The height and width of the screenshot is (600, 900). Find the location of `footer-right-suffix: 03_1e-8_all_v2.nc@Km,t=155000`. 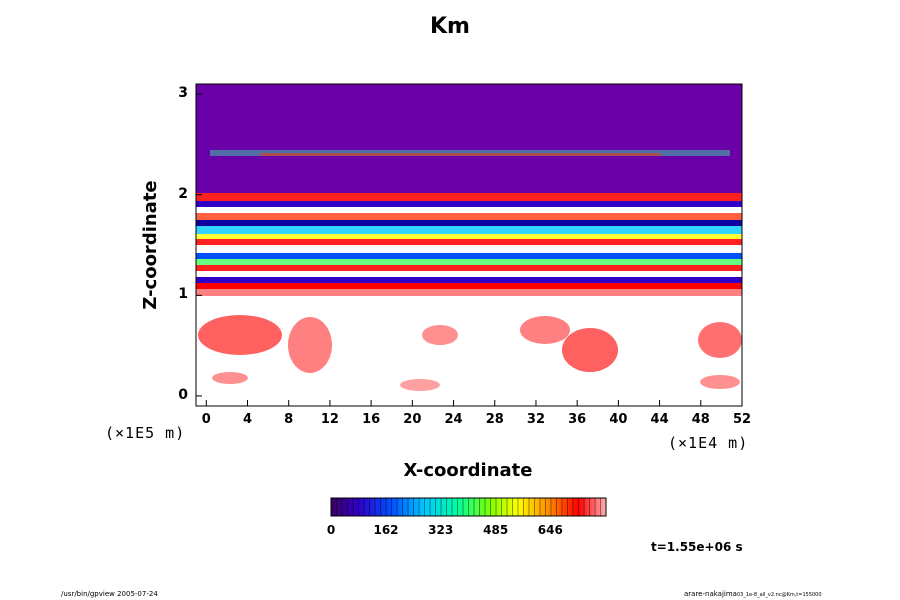

footer-right-suffix: 03_1e-8_all_v2.nc@Km,t=155000 is located at coordinates (779, 595).